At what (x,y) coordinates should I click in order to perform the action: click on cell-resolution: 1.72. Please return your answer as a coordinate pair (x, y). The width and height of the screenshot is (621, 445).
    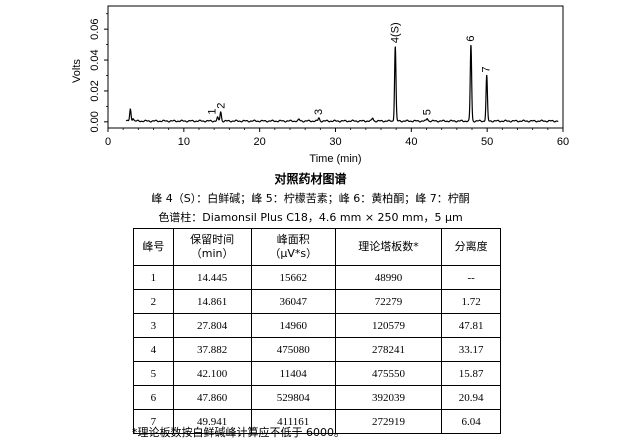
    Looking at the image, I should click on (471, 301).